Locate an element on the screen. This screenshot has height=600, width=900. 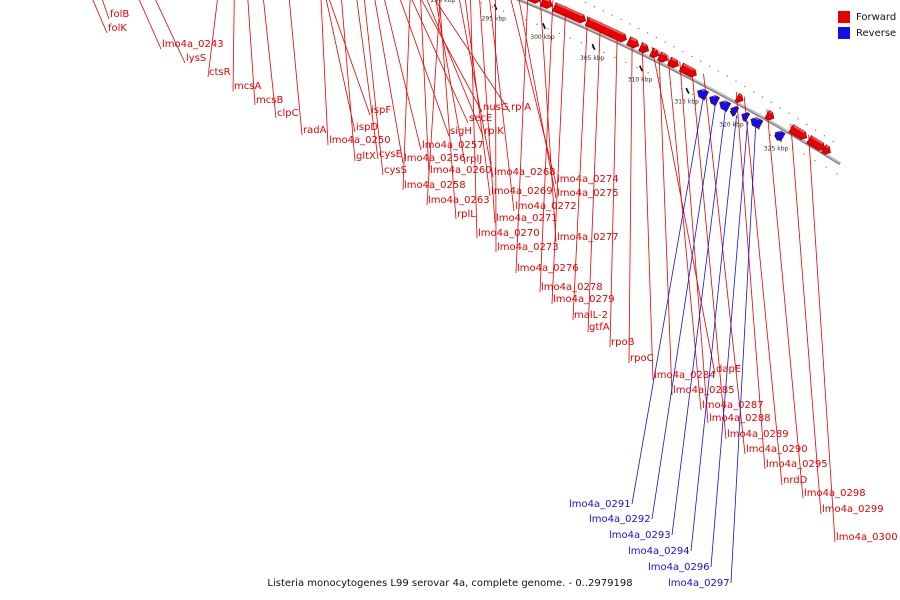
gene-label: lmo4a_0260 is located at coordinates (461, 170).